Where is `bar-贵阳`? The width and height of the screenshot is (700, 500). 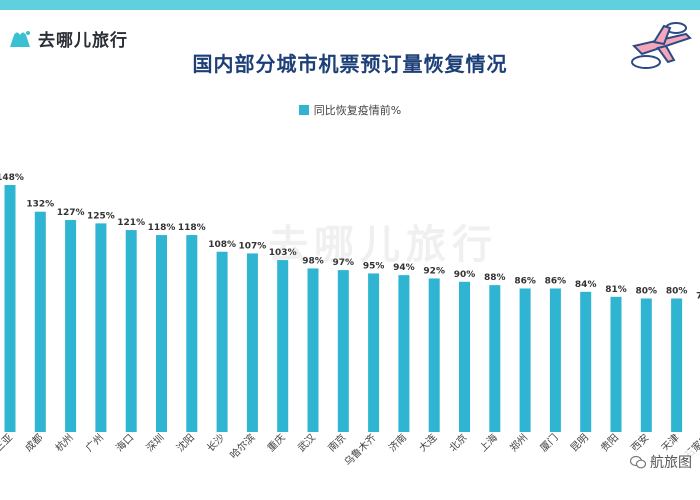
bar-贵阳 is located at coordinates (616, 364).